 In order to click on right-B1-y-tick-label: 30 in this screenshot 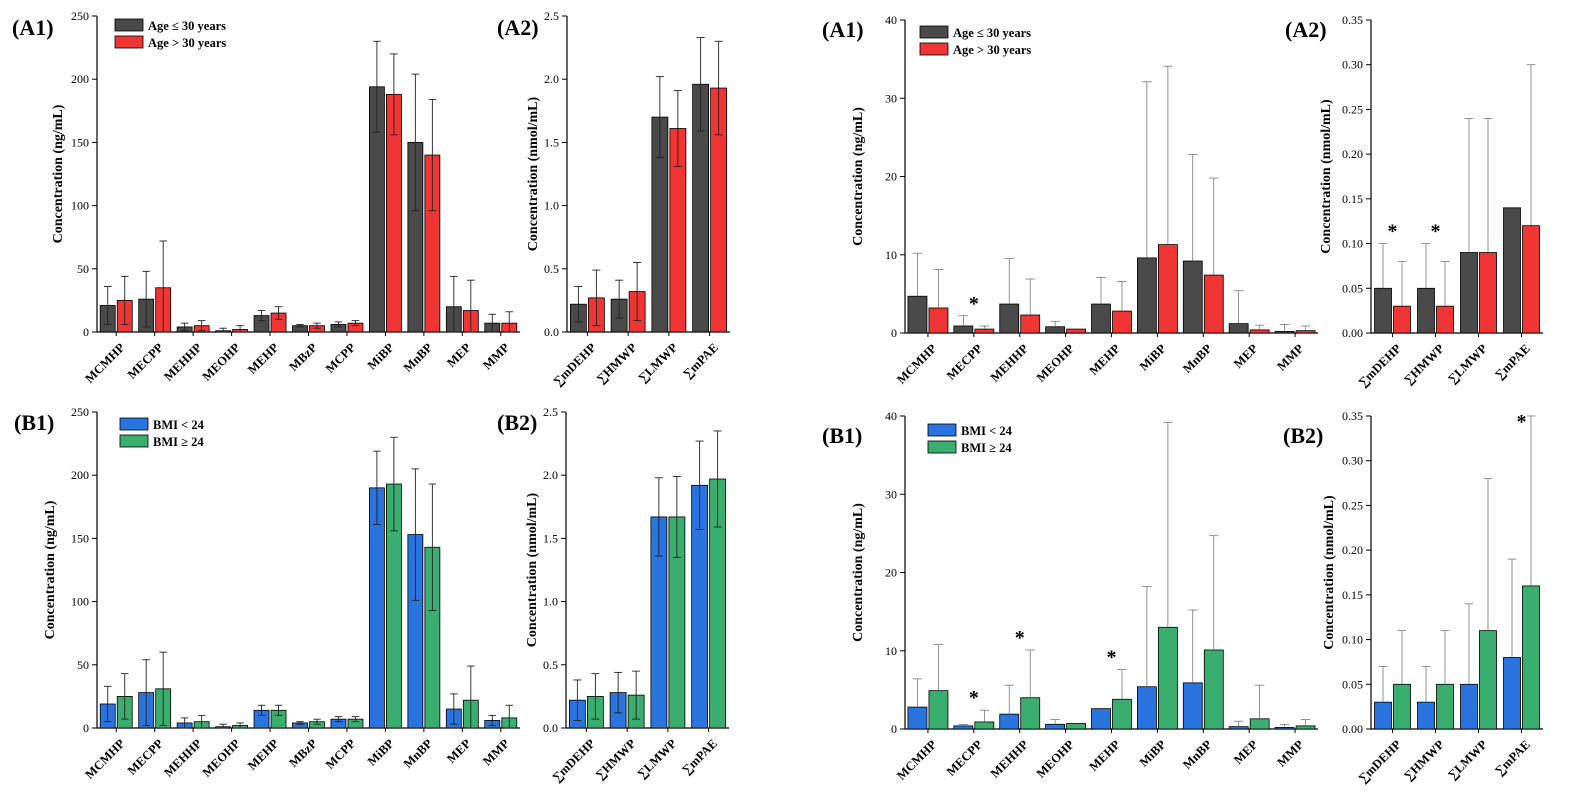, I will do `click(891, 494)`.